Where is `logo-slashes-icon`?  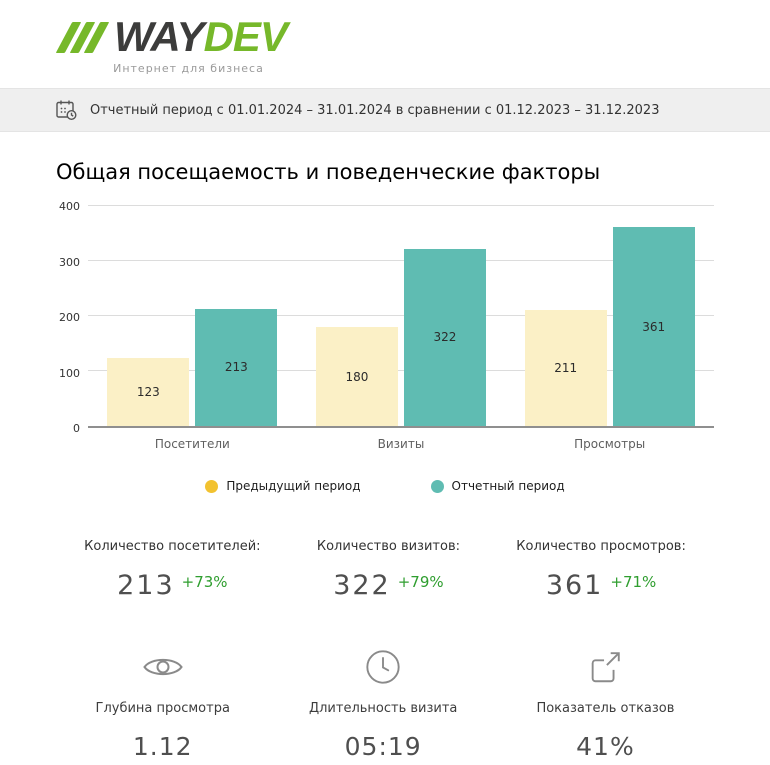 logo-slashes-icon is located at coordinates (82, 37).